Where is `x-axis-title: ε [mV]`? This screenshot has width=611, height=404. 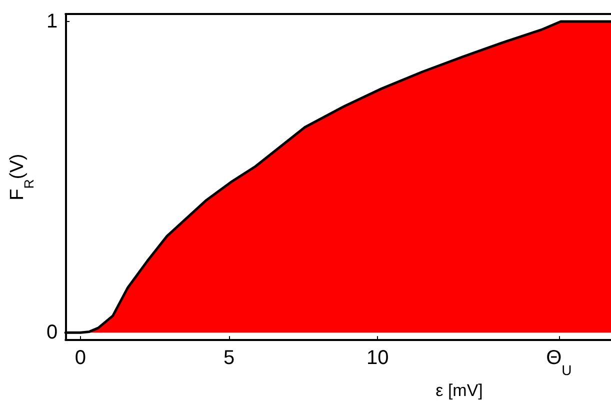 x-axis-title: ε [mV] is located at coordinates (459, 390).